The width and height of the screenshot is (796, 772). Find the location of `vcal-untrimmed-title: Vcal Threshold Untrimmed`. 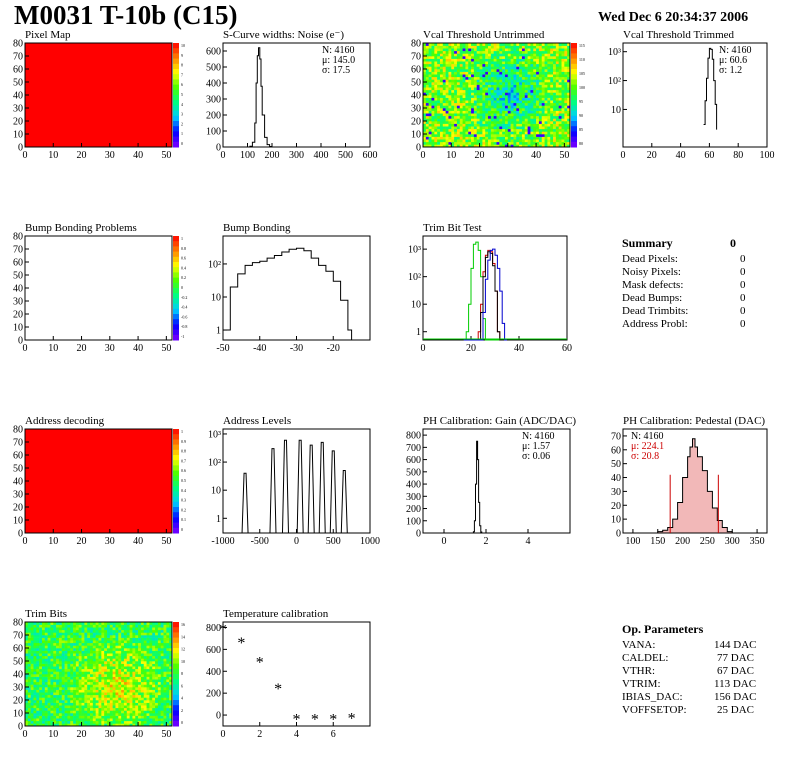

vcal-untrimmed-title: Vcal Threshold Untrimmed is located at coordinates (484, 35).